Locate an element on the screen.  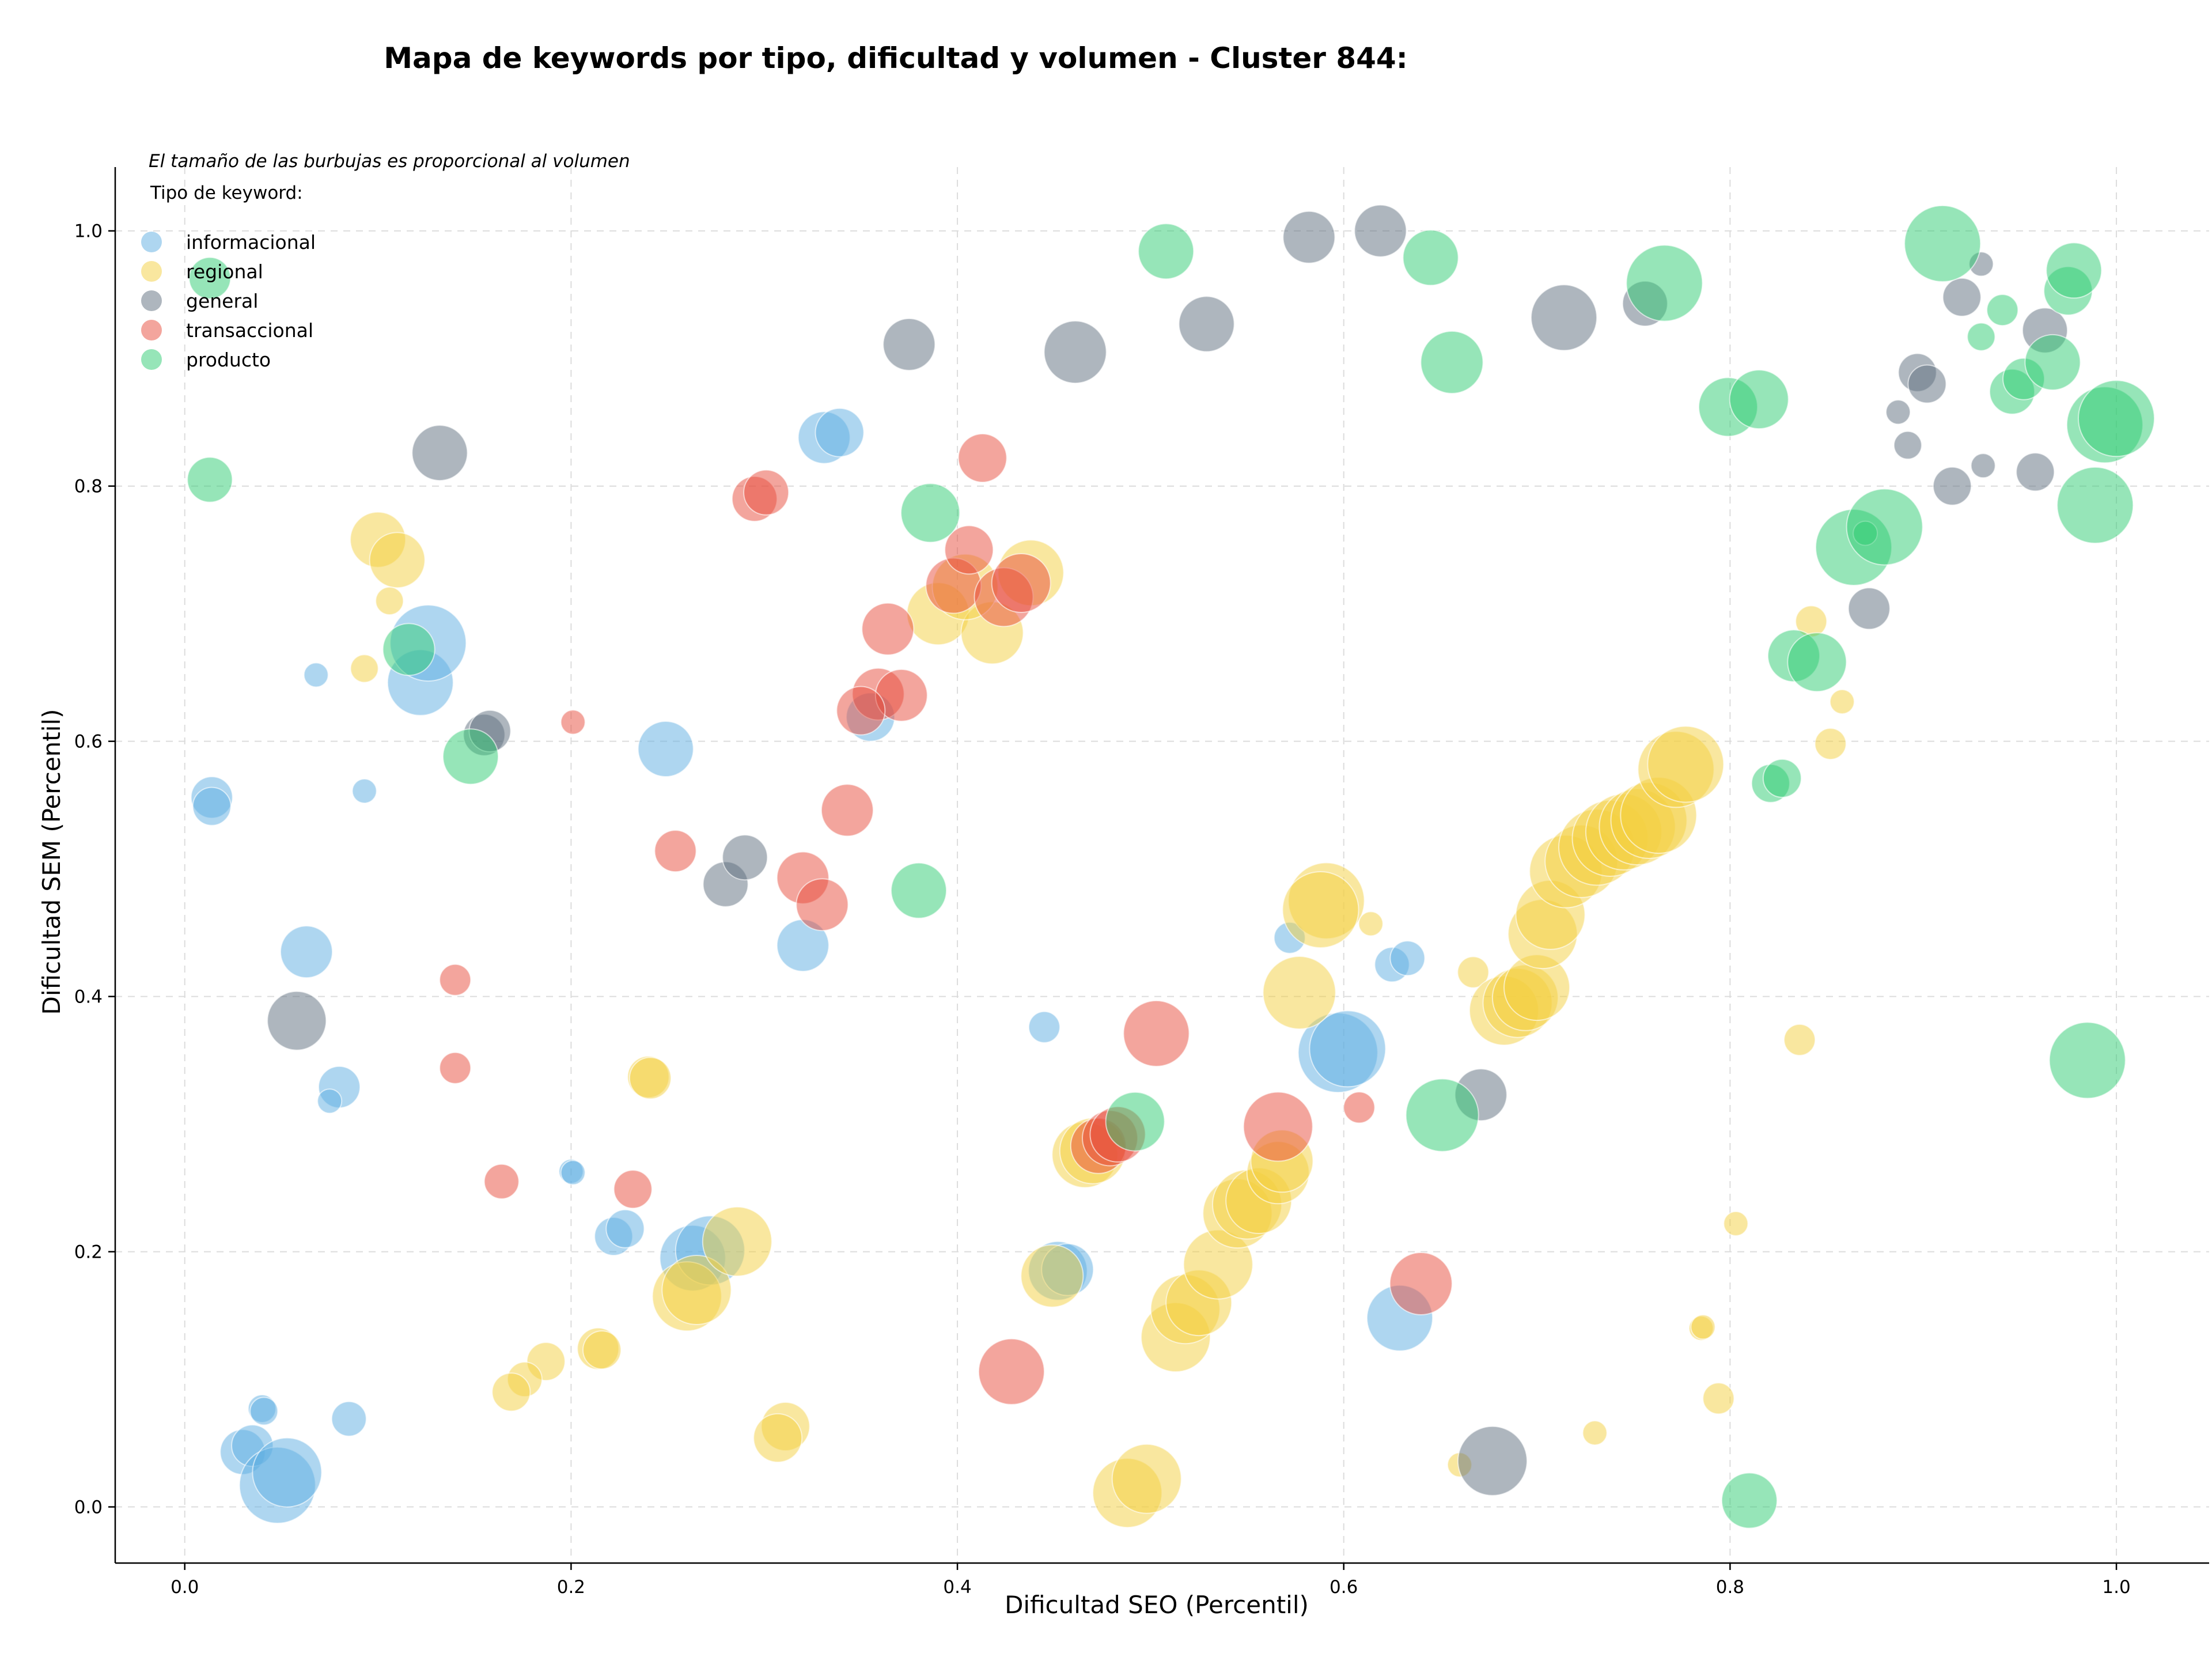
legend-marker-informacional is located at coordinates (151, 242).